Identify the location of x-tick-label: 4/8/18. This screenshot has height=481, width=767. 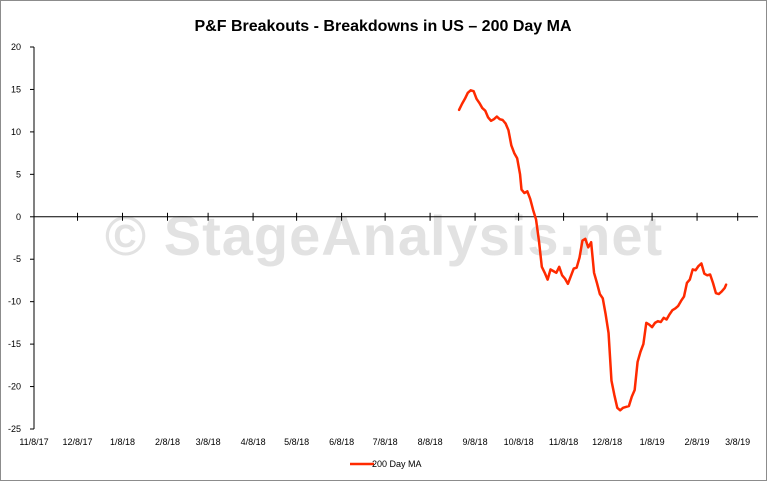
(253, 442).